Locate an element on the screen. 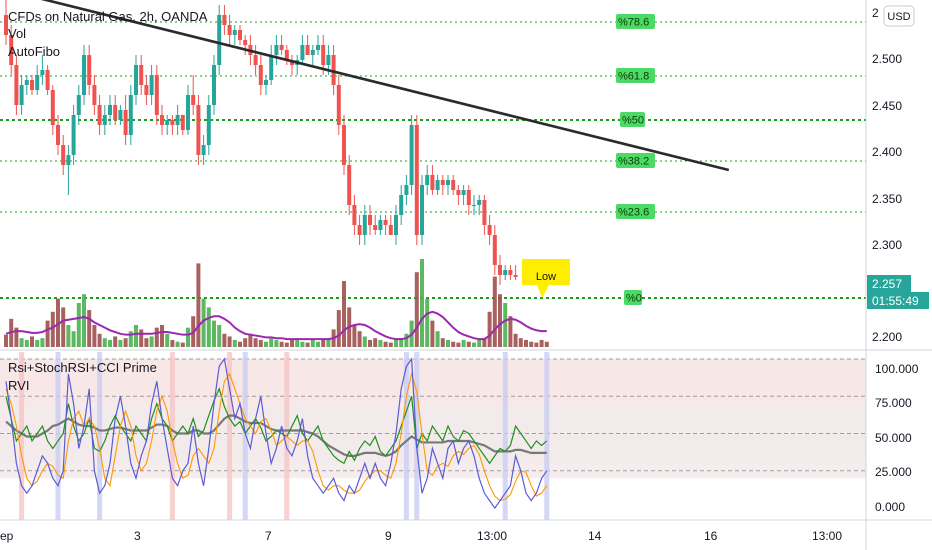 The image size is (932, 550). oscillator-axis: 100.000 75.000 50.000 25.000 0.000 is located at coordinates (897, 438).